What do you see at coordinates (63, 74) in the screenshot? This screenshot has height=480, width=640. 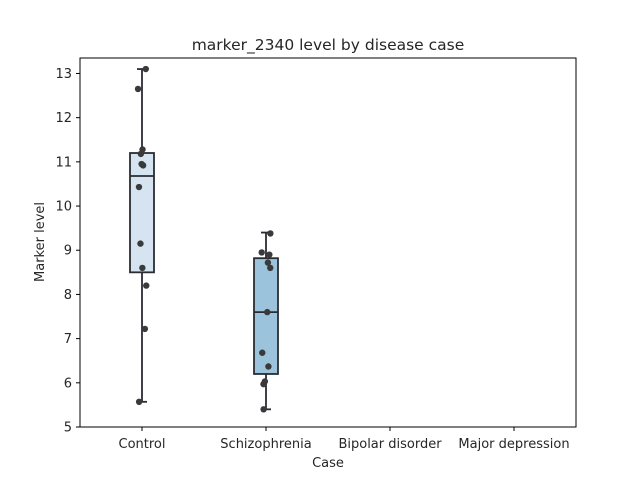 I see `y-tick-label: 13` at bounding box center [63, 74].